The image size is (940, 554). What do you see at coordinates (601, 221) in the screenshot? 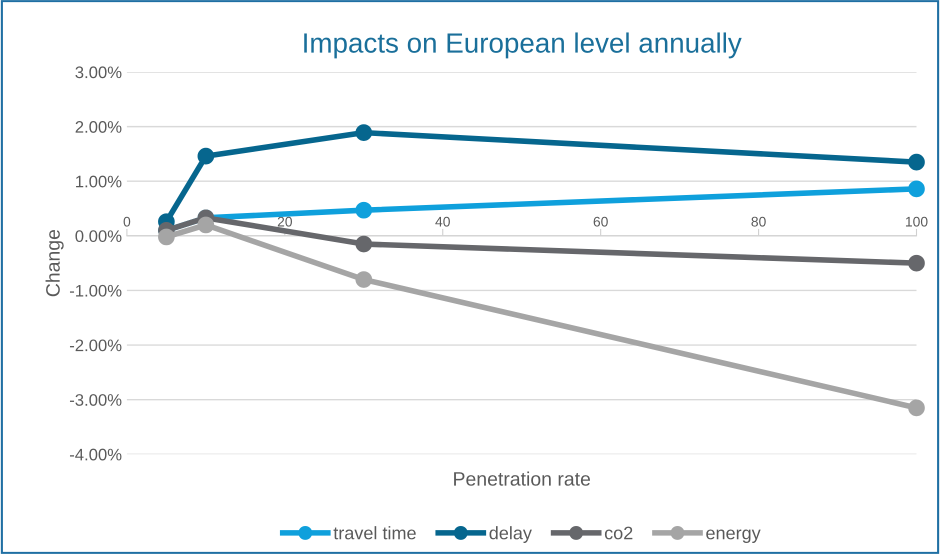
I see `x-tick-label: 60` at bounding box center [601, 221].